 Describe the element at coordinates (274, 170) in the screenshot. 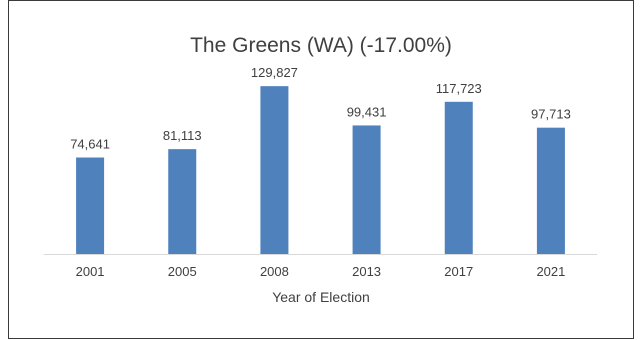

I see `bar-2008` at that location.